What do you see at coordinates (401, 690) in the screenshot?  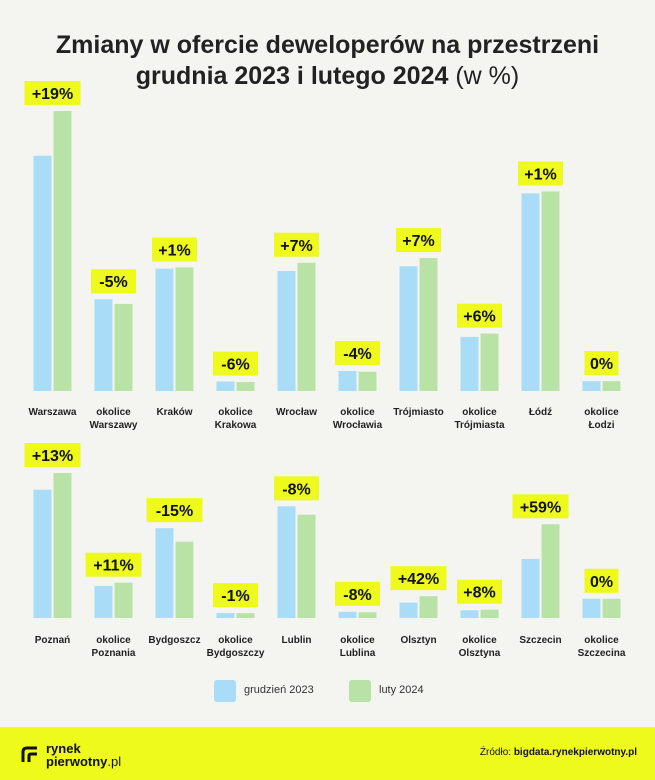 I see `legend-label-luty: luty 2024` at bounding box center [401, 690].